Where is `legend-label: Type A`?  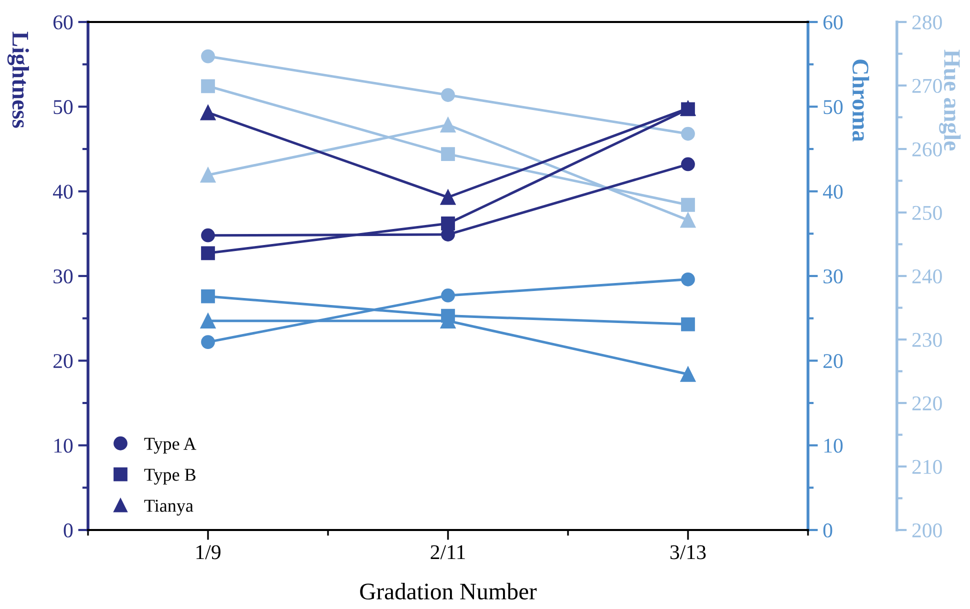 legend-label: Type A is located at coordinates (170, 446).